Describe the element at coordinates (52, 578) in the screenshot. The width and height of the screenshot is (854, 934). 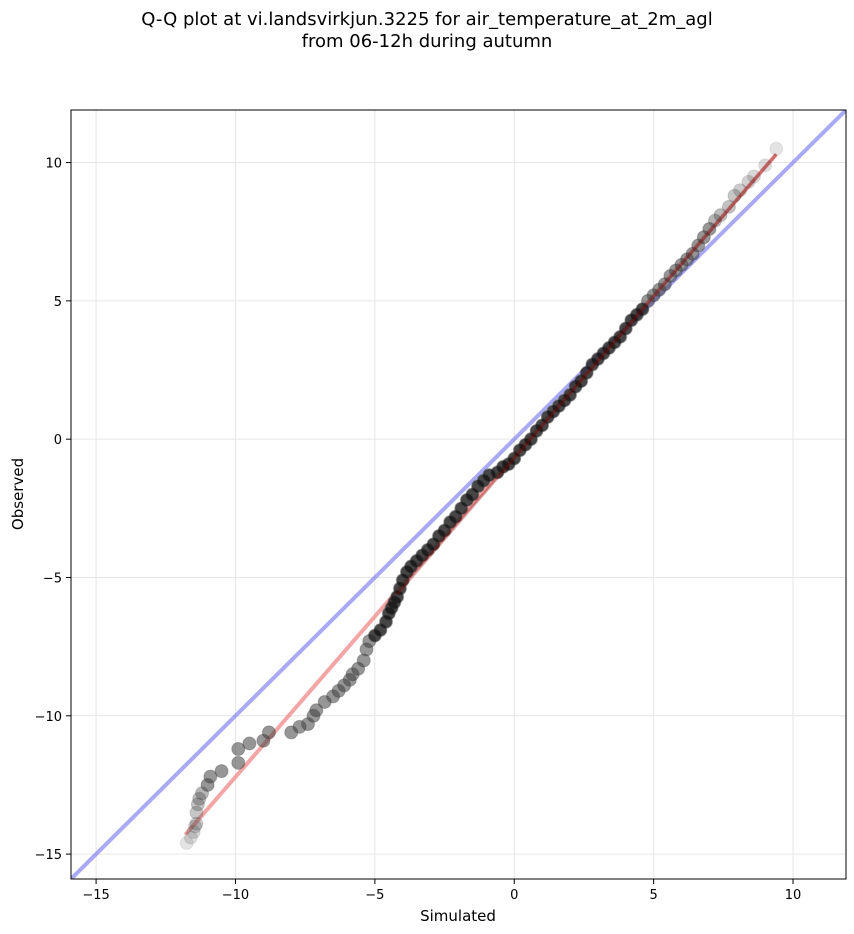
I see `y-tick-label: −5` at that location.